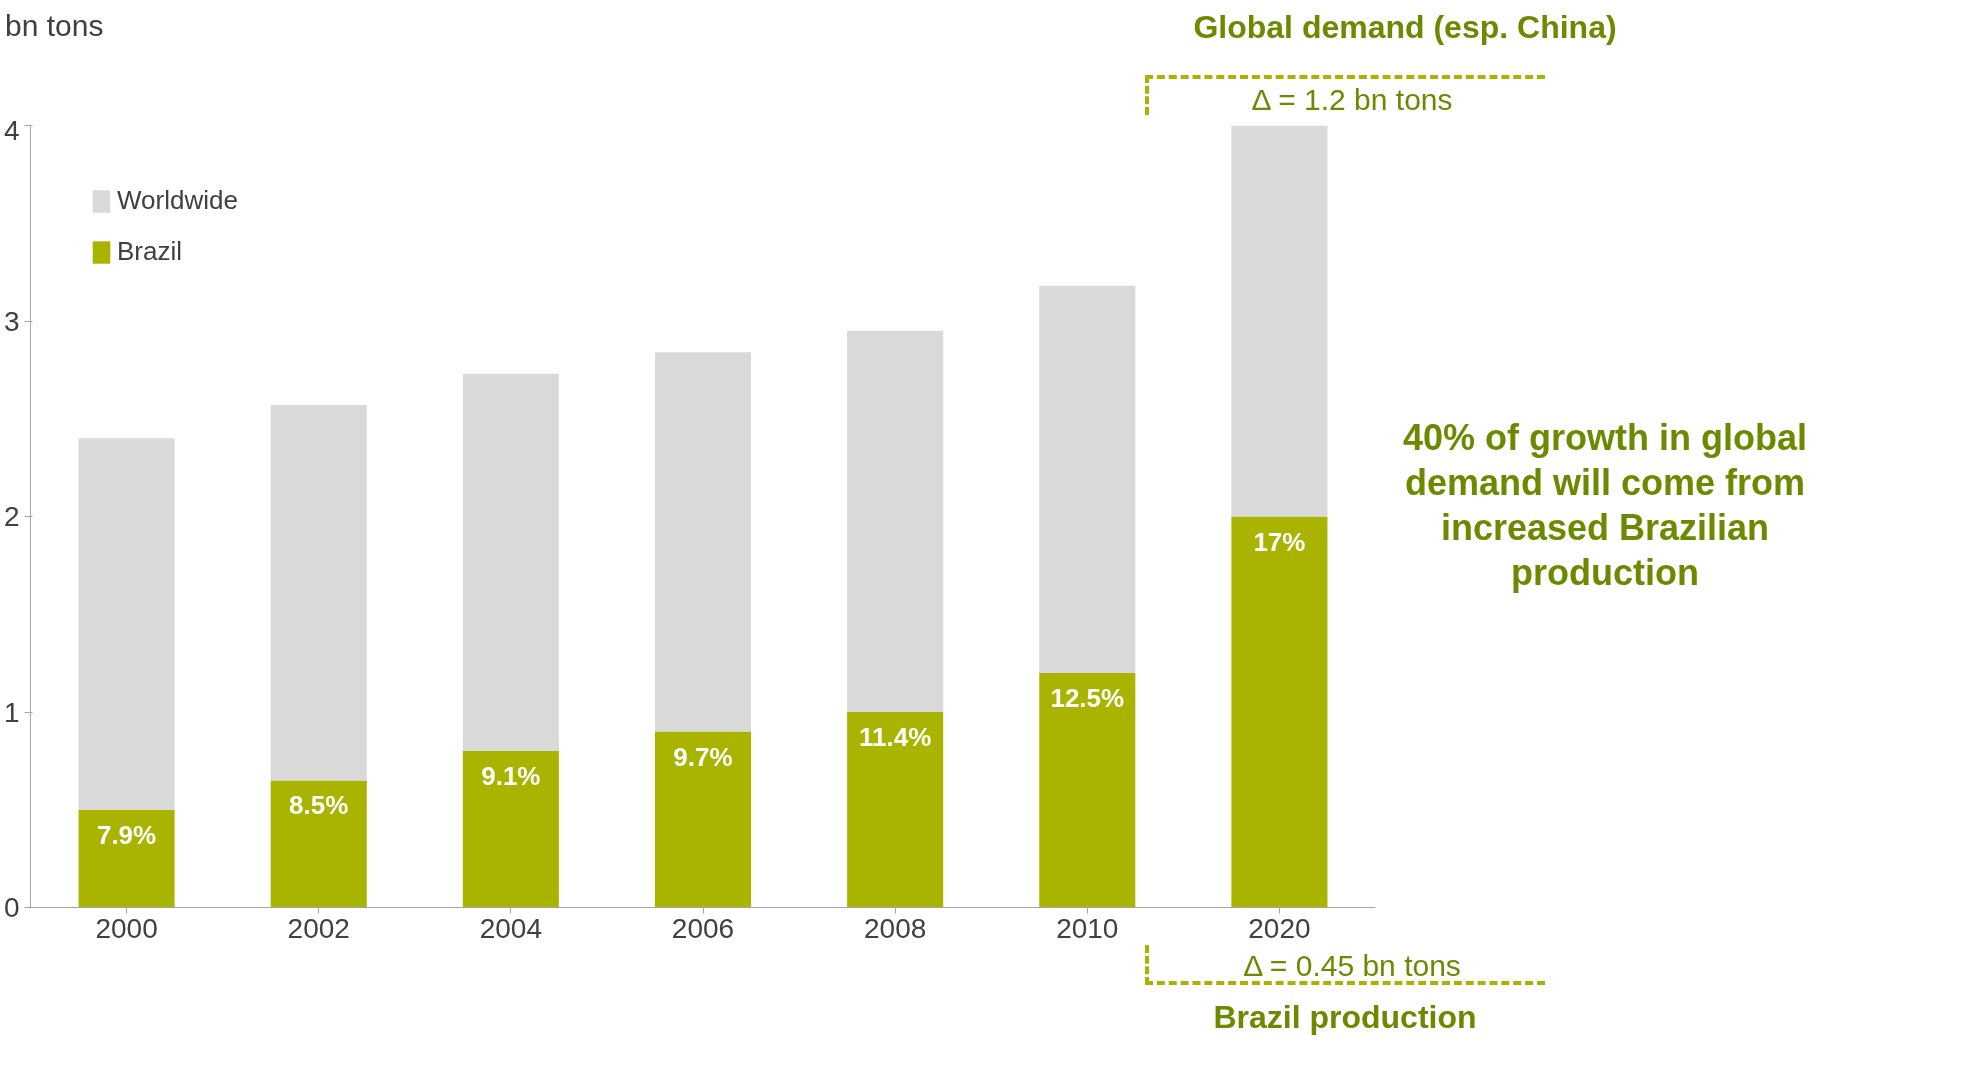  What do you see at coordinates (703, 756) in the screenshot?
I see `annotation: 9.7%` at bounding box center [703, 756].